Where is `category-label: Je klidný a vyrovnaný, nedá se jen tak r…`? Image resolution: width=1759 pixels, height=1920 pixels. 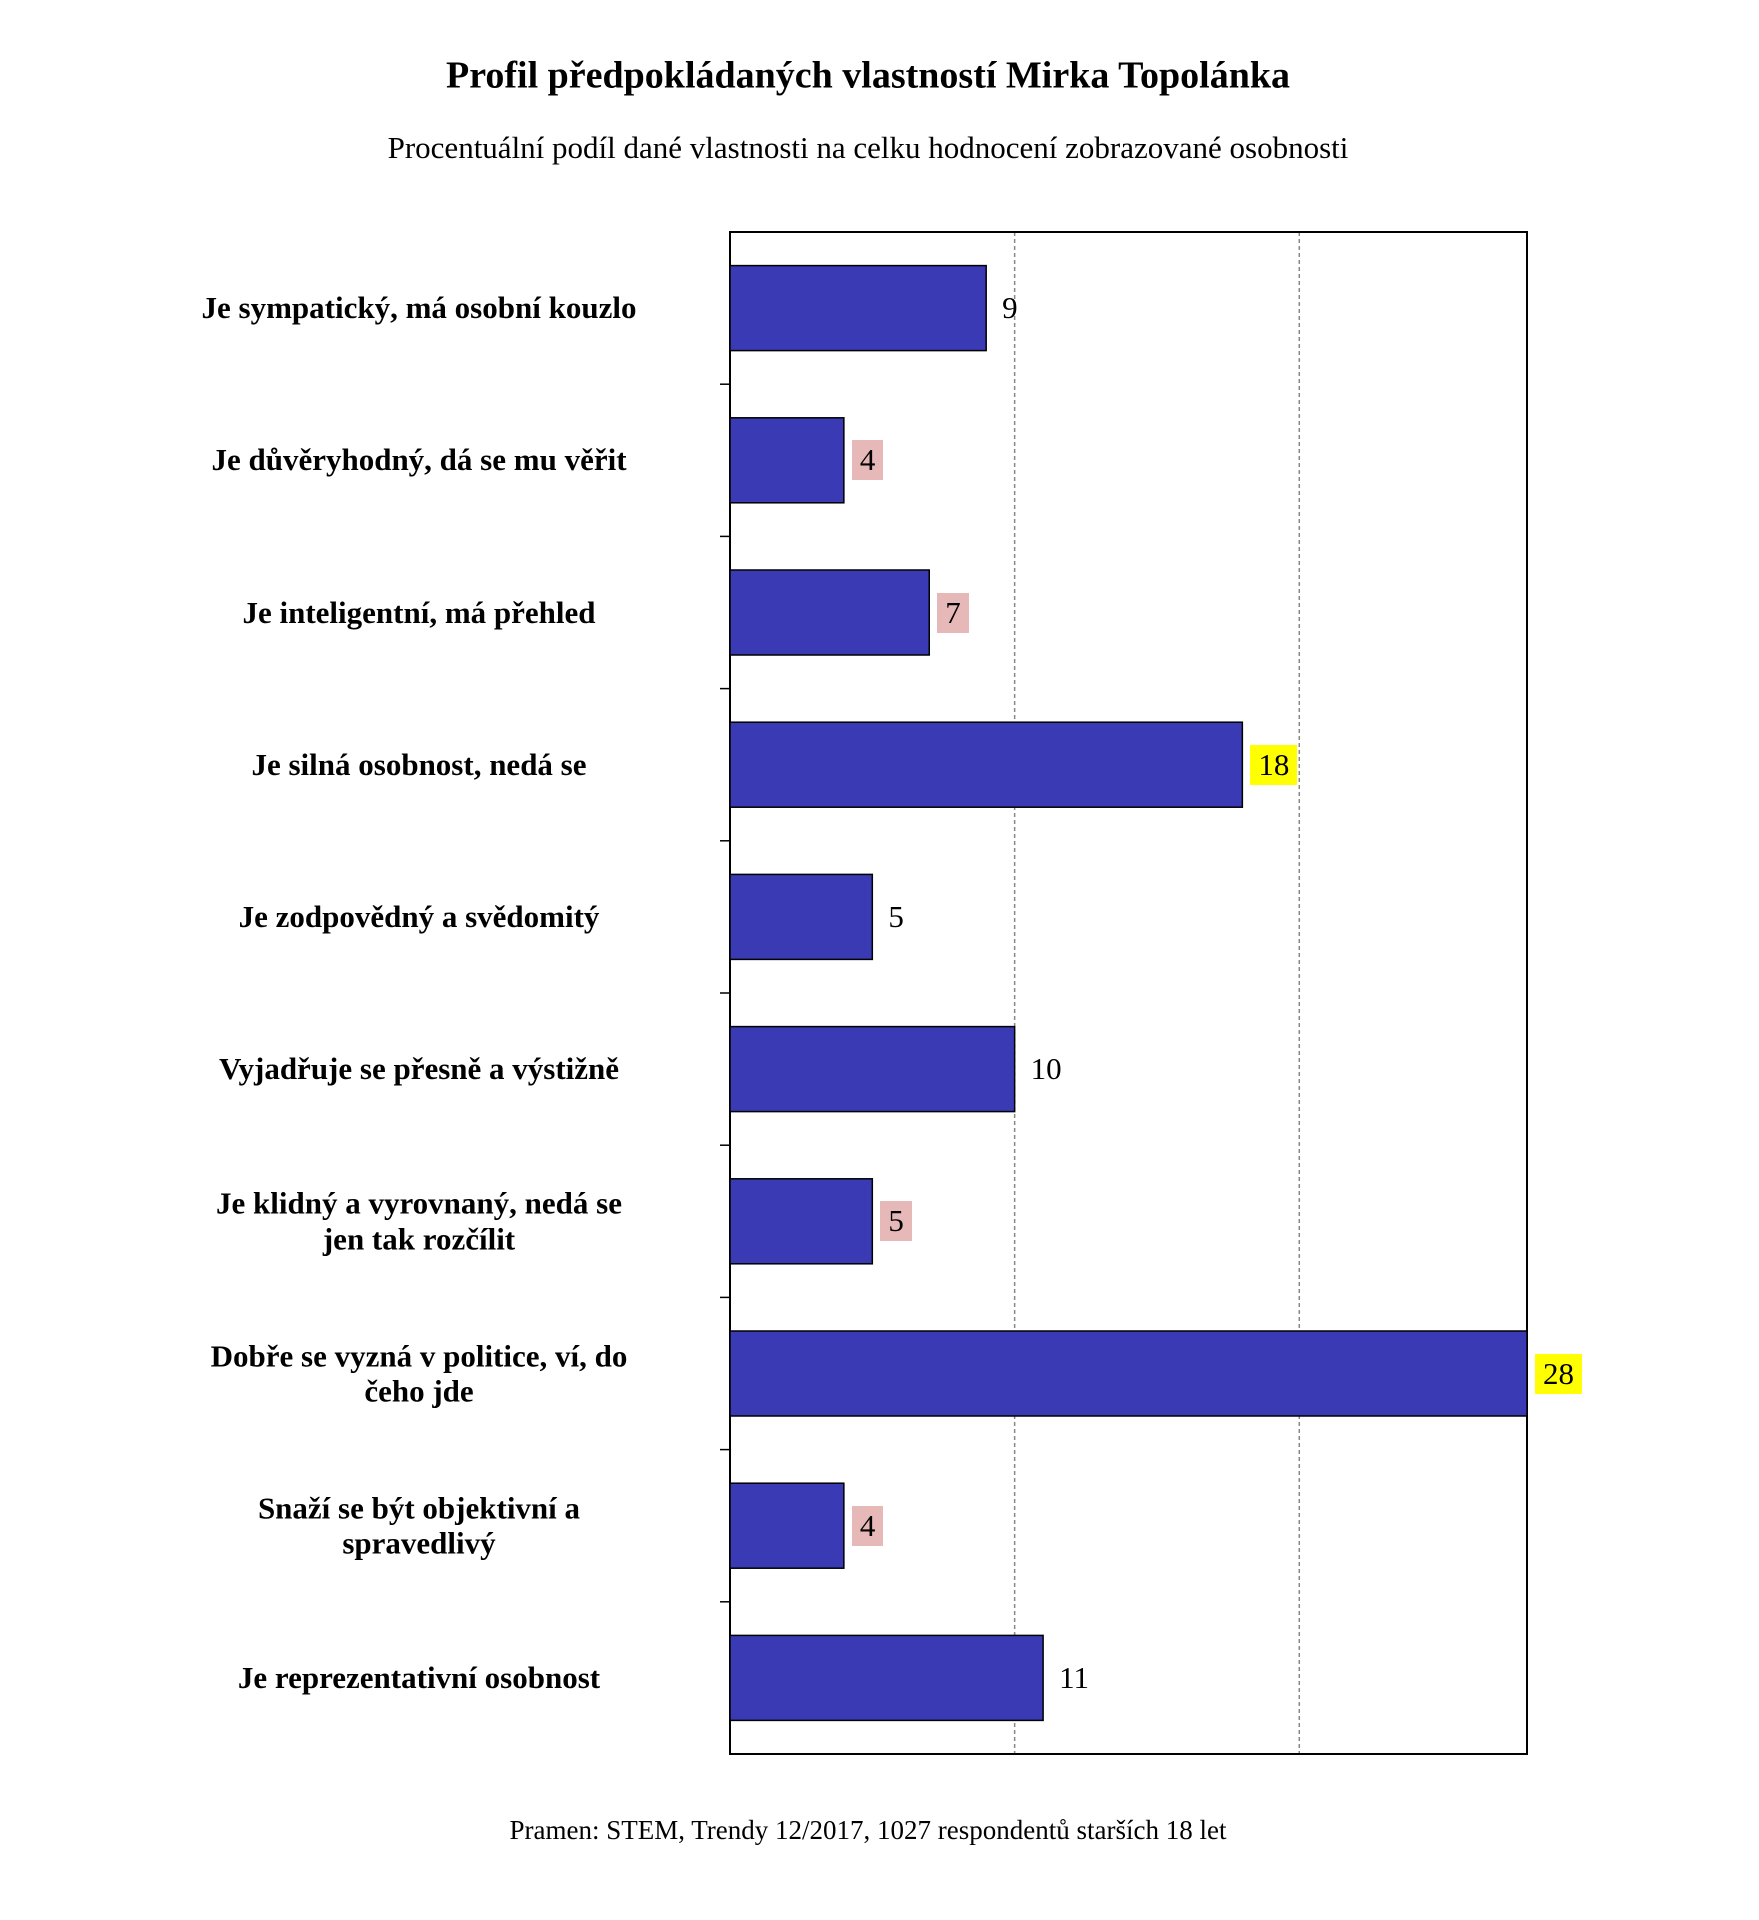
category-label: Je klidný a vyrovnaný, nedá se jen tak r… is located at coordinates (419, 1221).